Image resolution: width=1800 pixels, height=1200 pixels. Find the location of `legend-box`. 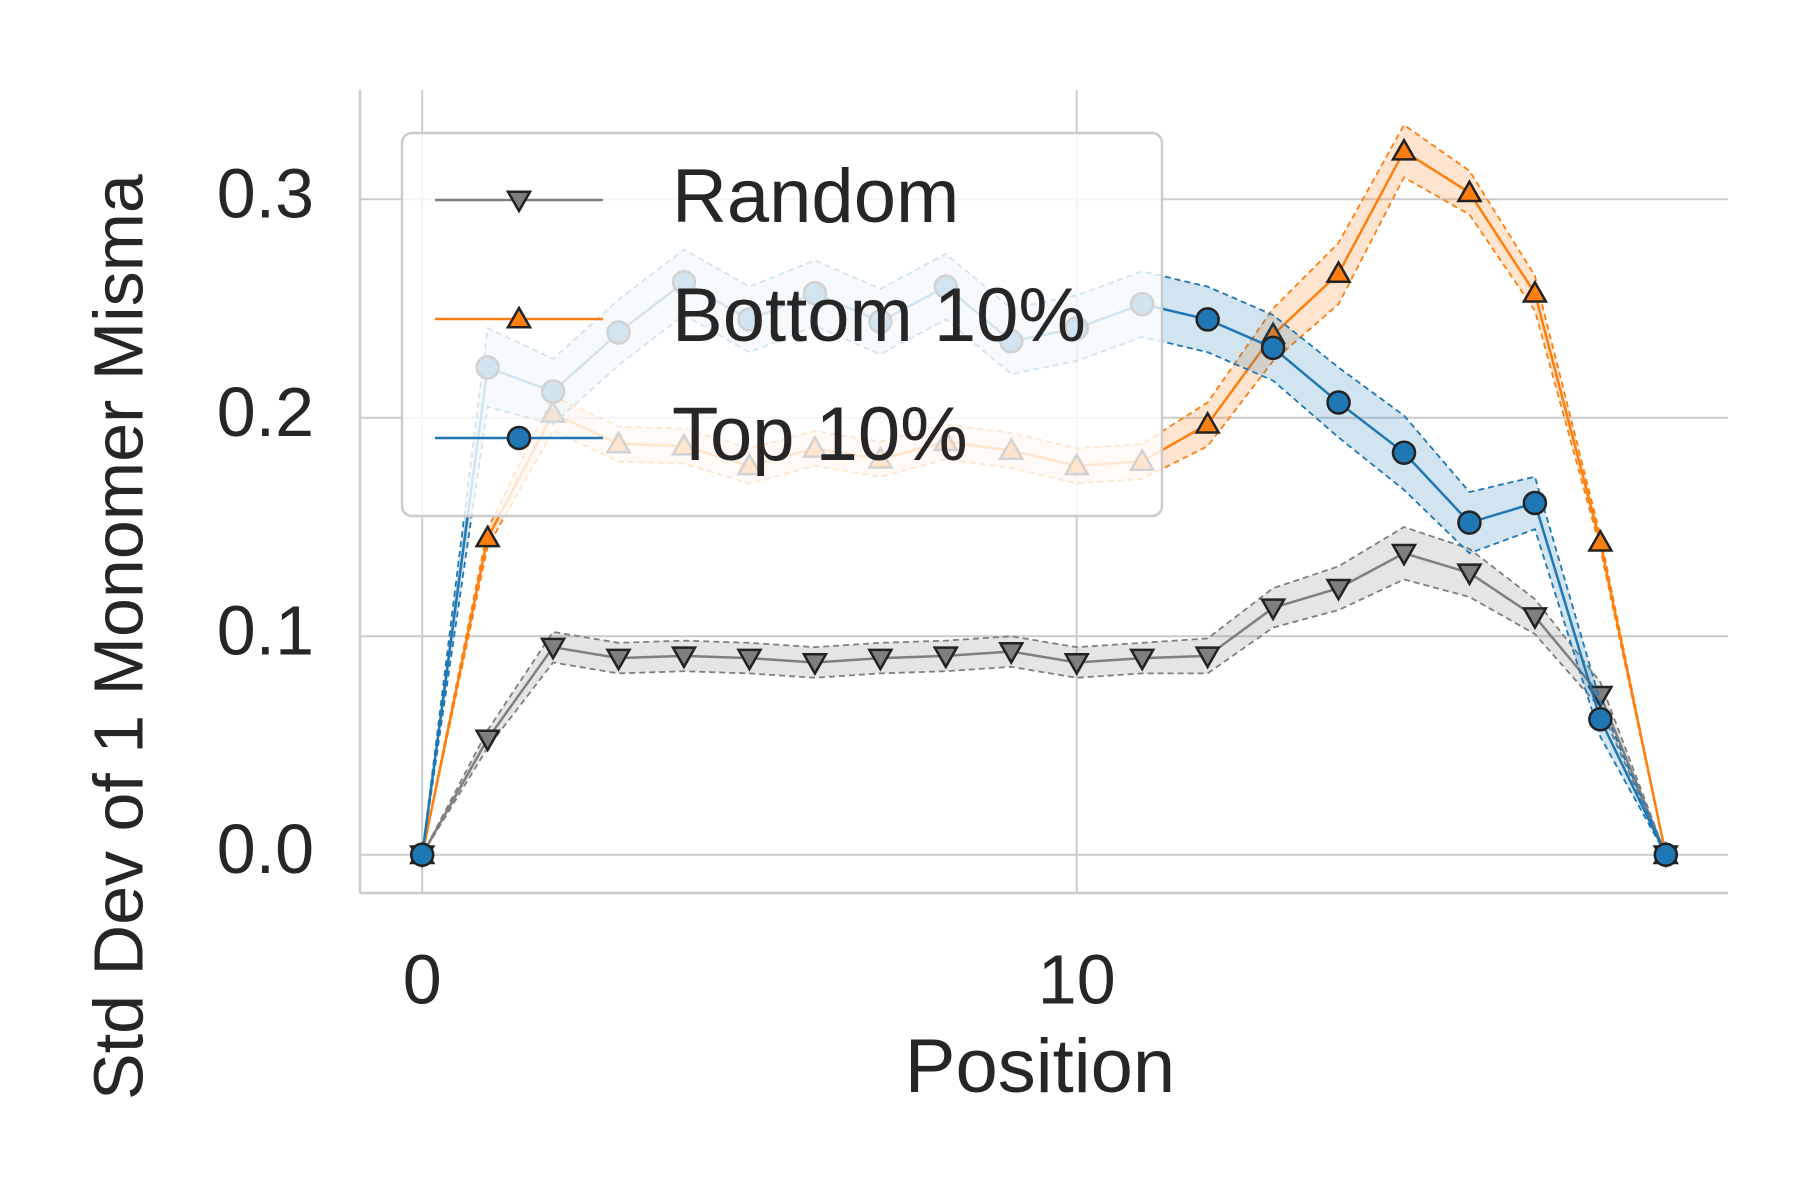

legend-box is located at coordinates (782, 324).